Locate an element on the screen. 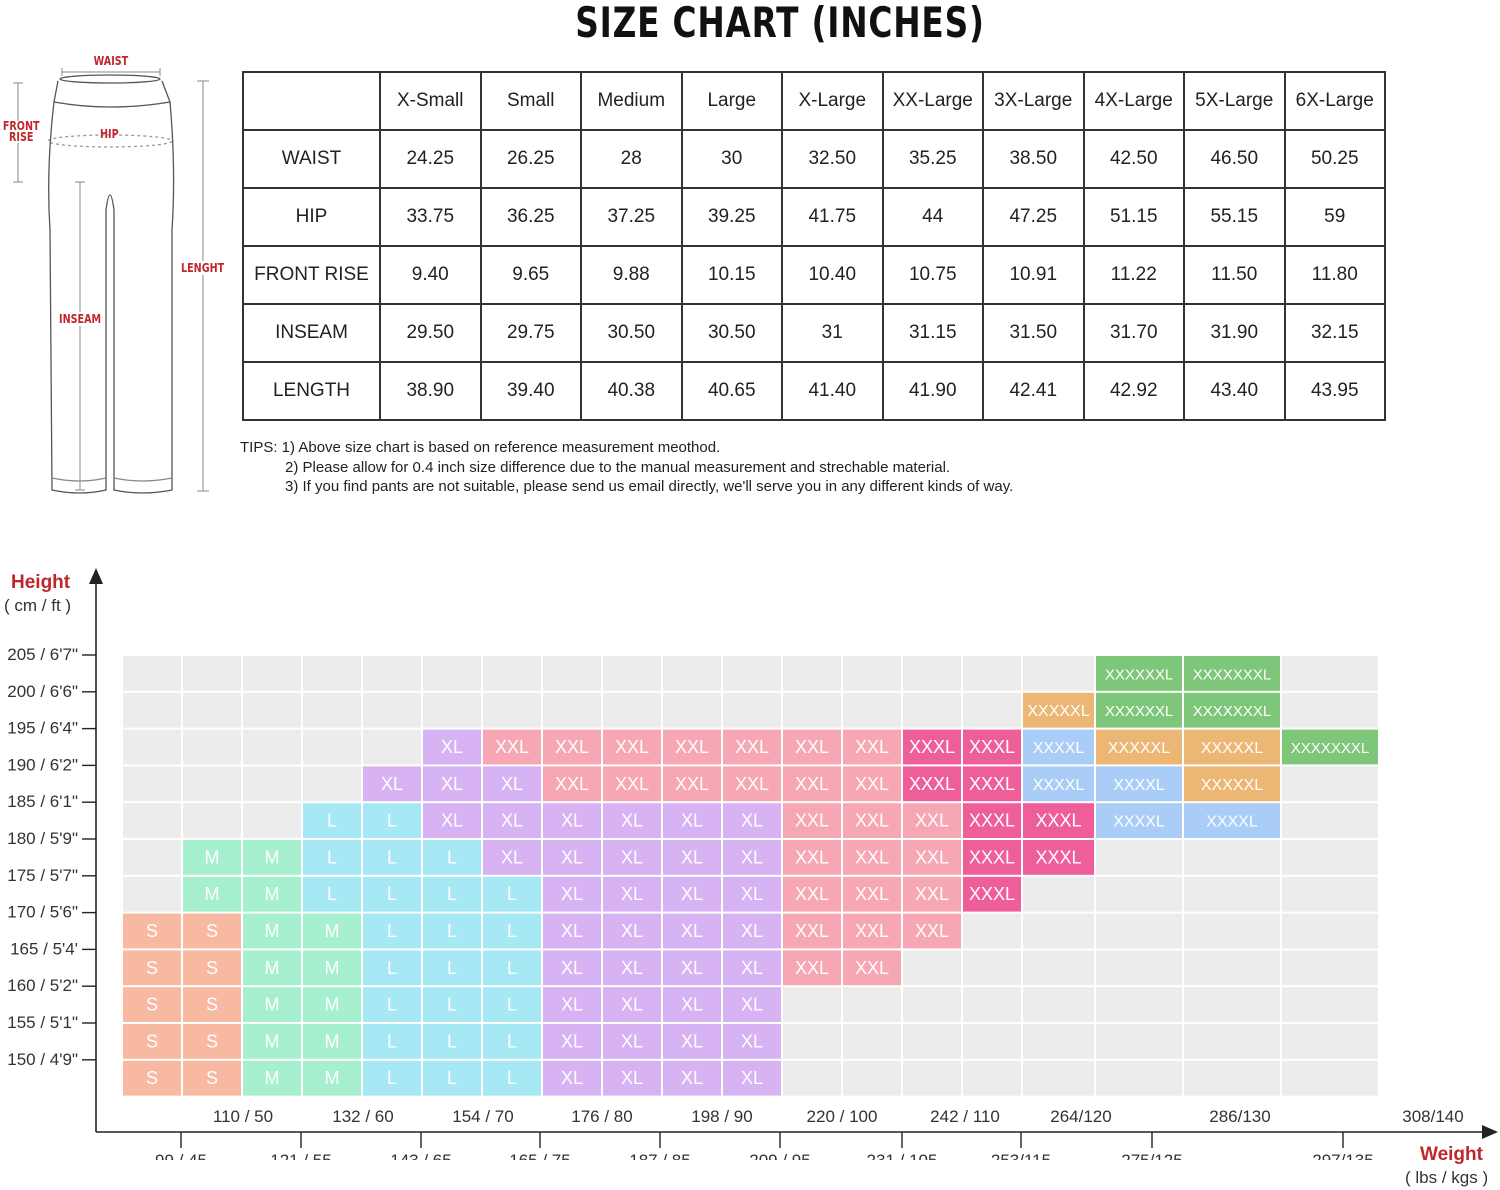  size-cell-label: XXXXL is located at coordinates (1139, 822).